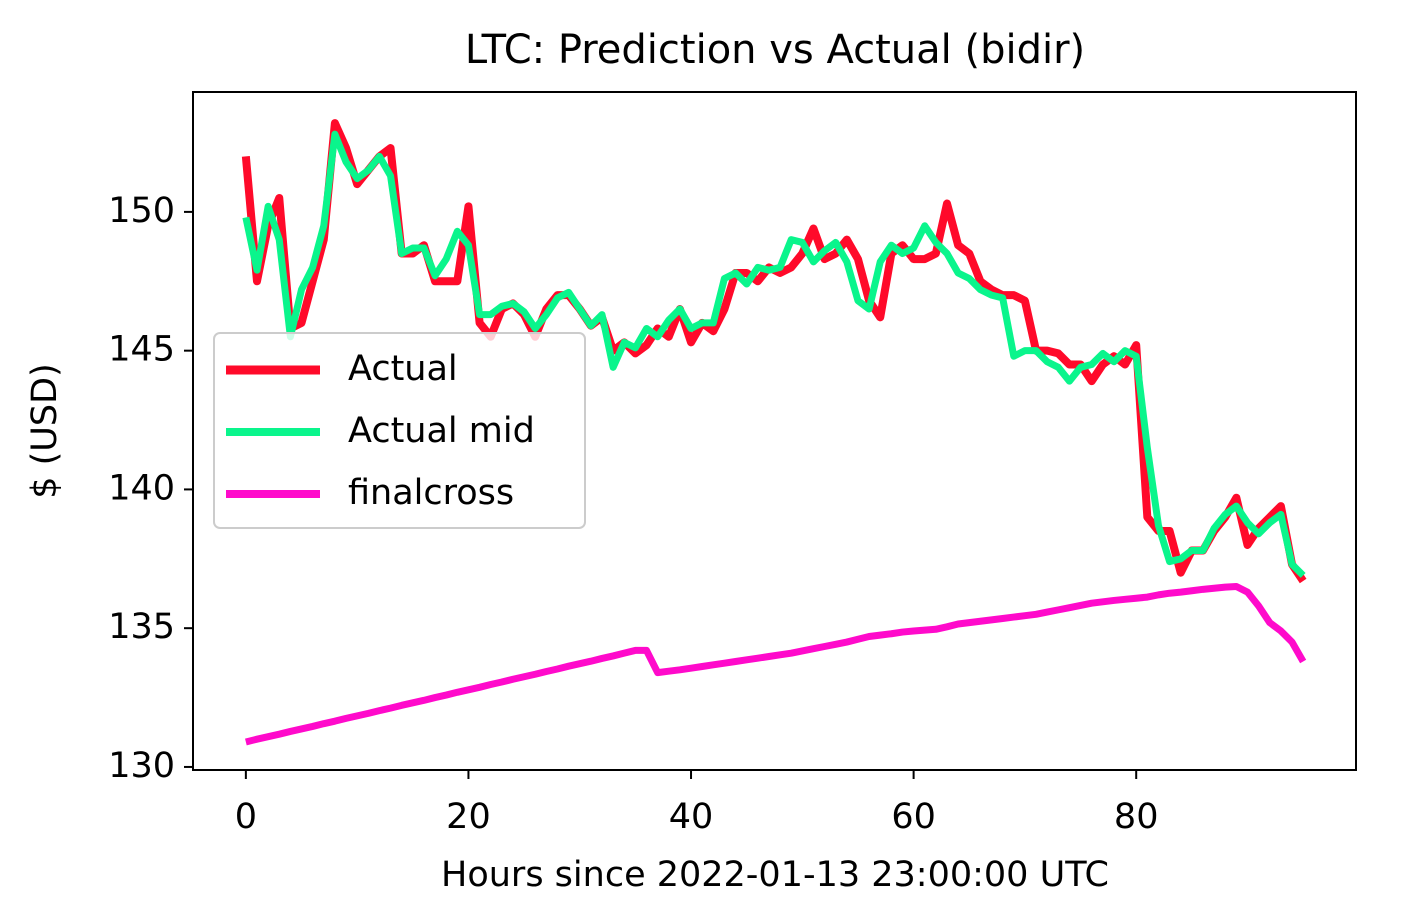 Image resolution: width=1402 pixels, height=924 pixels. Describe the element at coordinates (775, 50) in the screenshot. I see `chart-title: LTC: Prediction vs Actual (bidir)` at that location.